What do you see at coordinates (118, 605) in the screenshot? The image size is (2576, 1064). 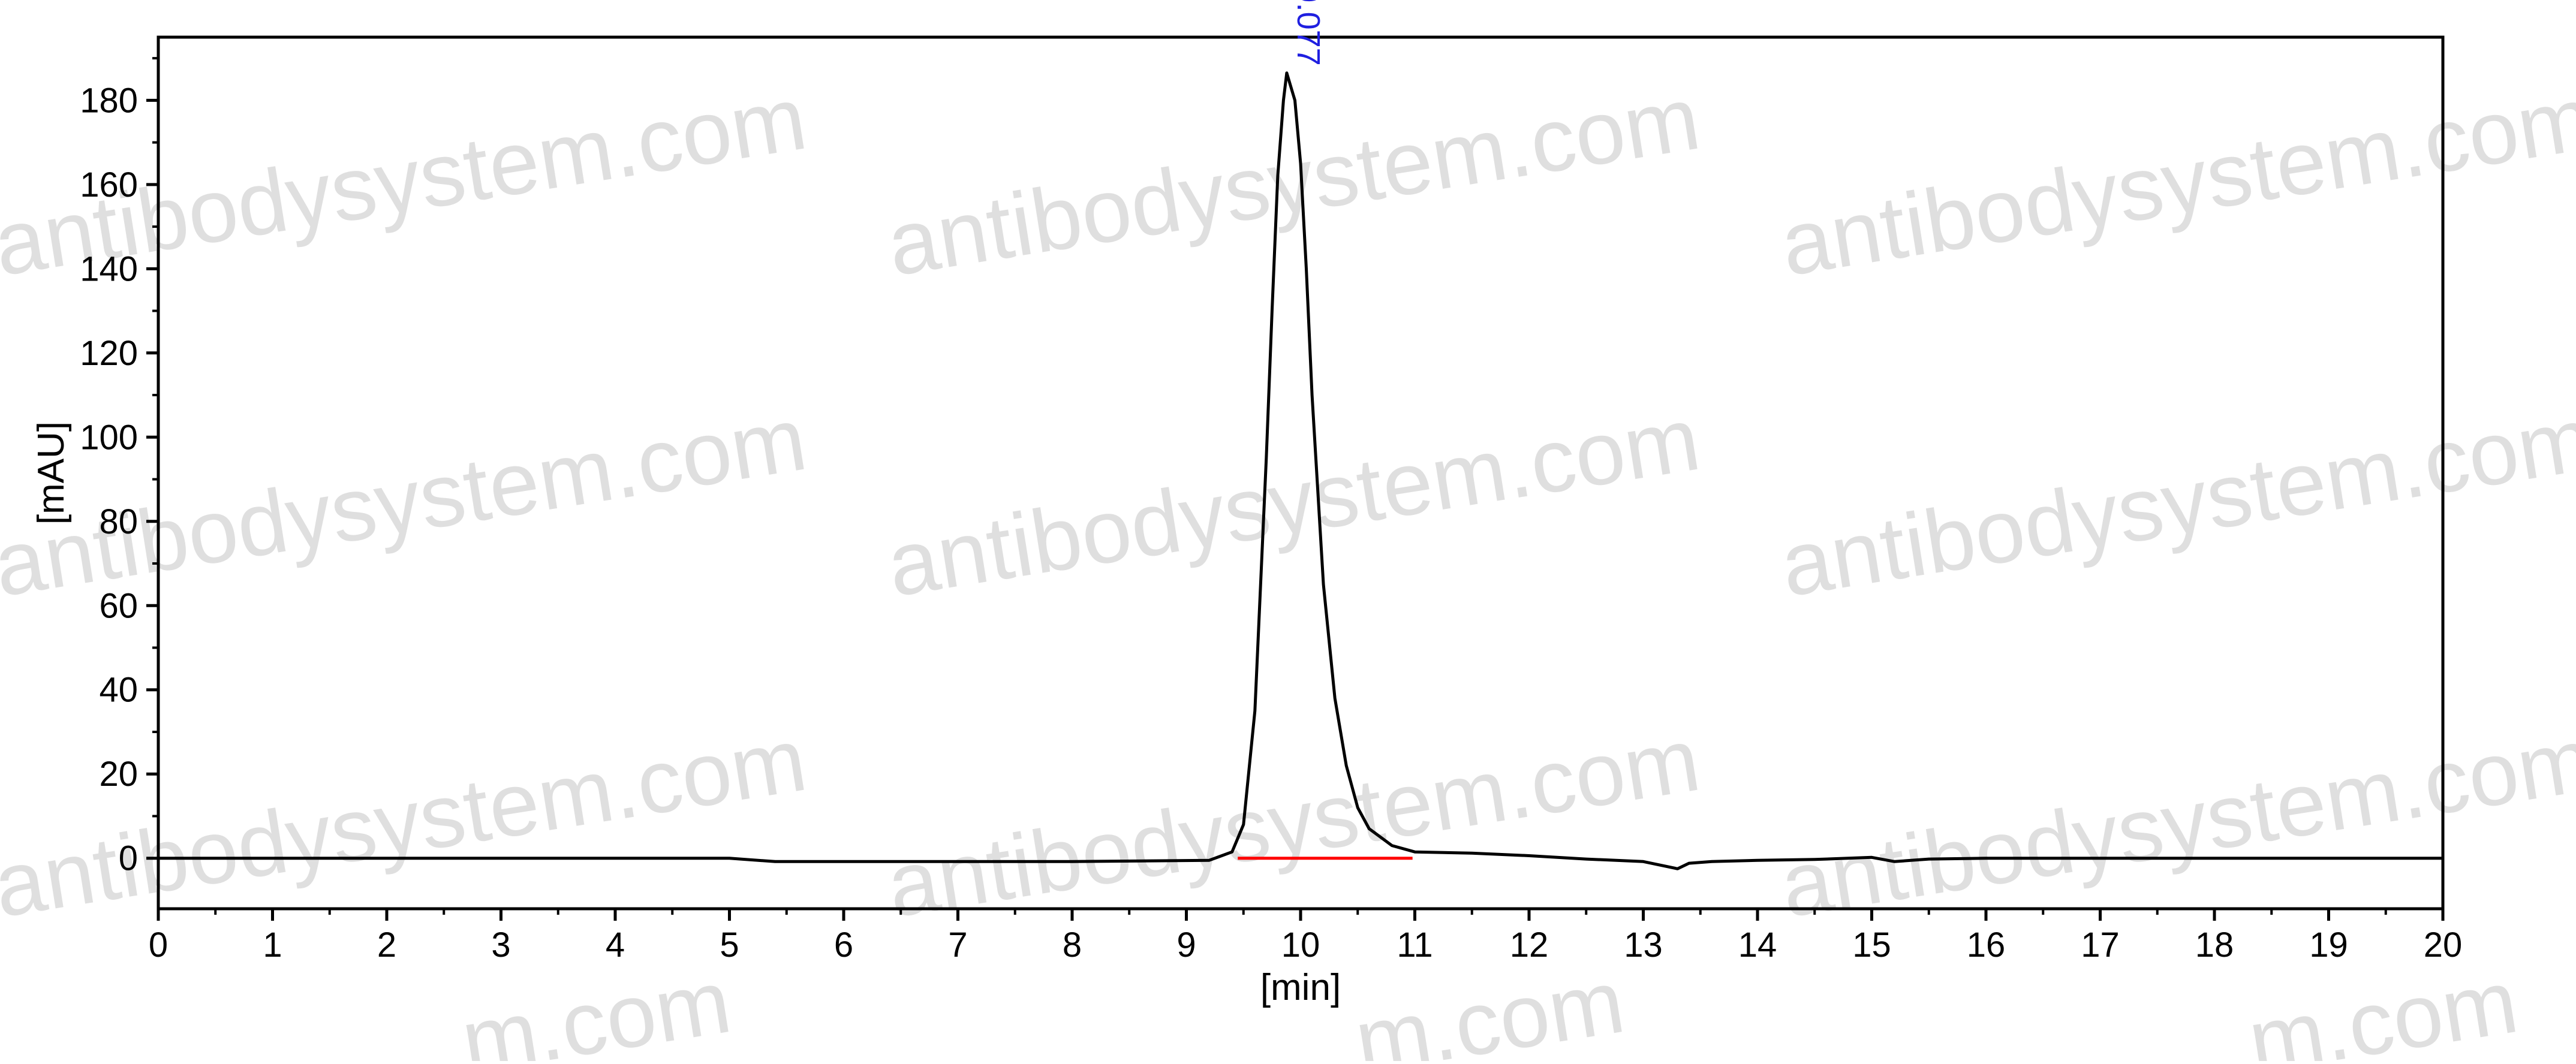 I see `y-tick-label: 60` at bounding box center [118, 605].